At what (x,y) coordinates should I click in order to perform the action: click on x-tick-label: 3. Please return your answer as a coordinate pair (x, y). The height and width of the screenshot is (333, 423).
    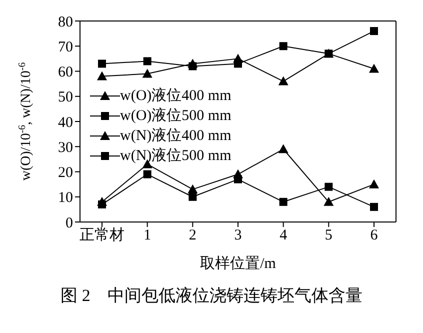
    Looking at the image, I should click on (238, 236).